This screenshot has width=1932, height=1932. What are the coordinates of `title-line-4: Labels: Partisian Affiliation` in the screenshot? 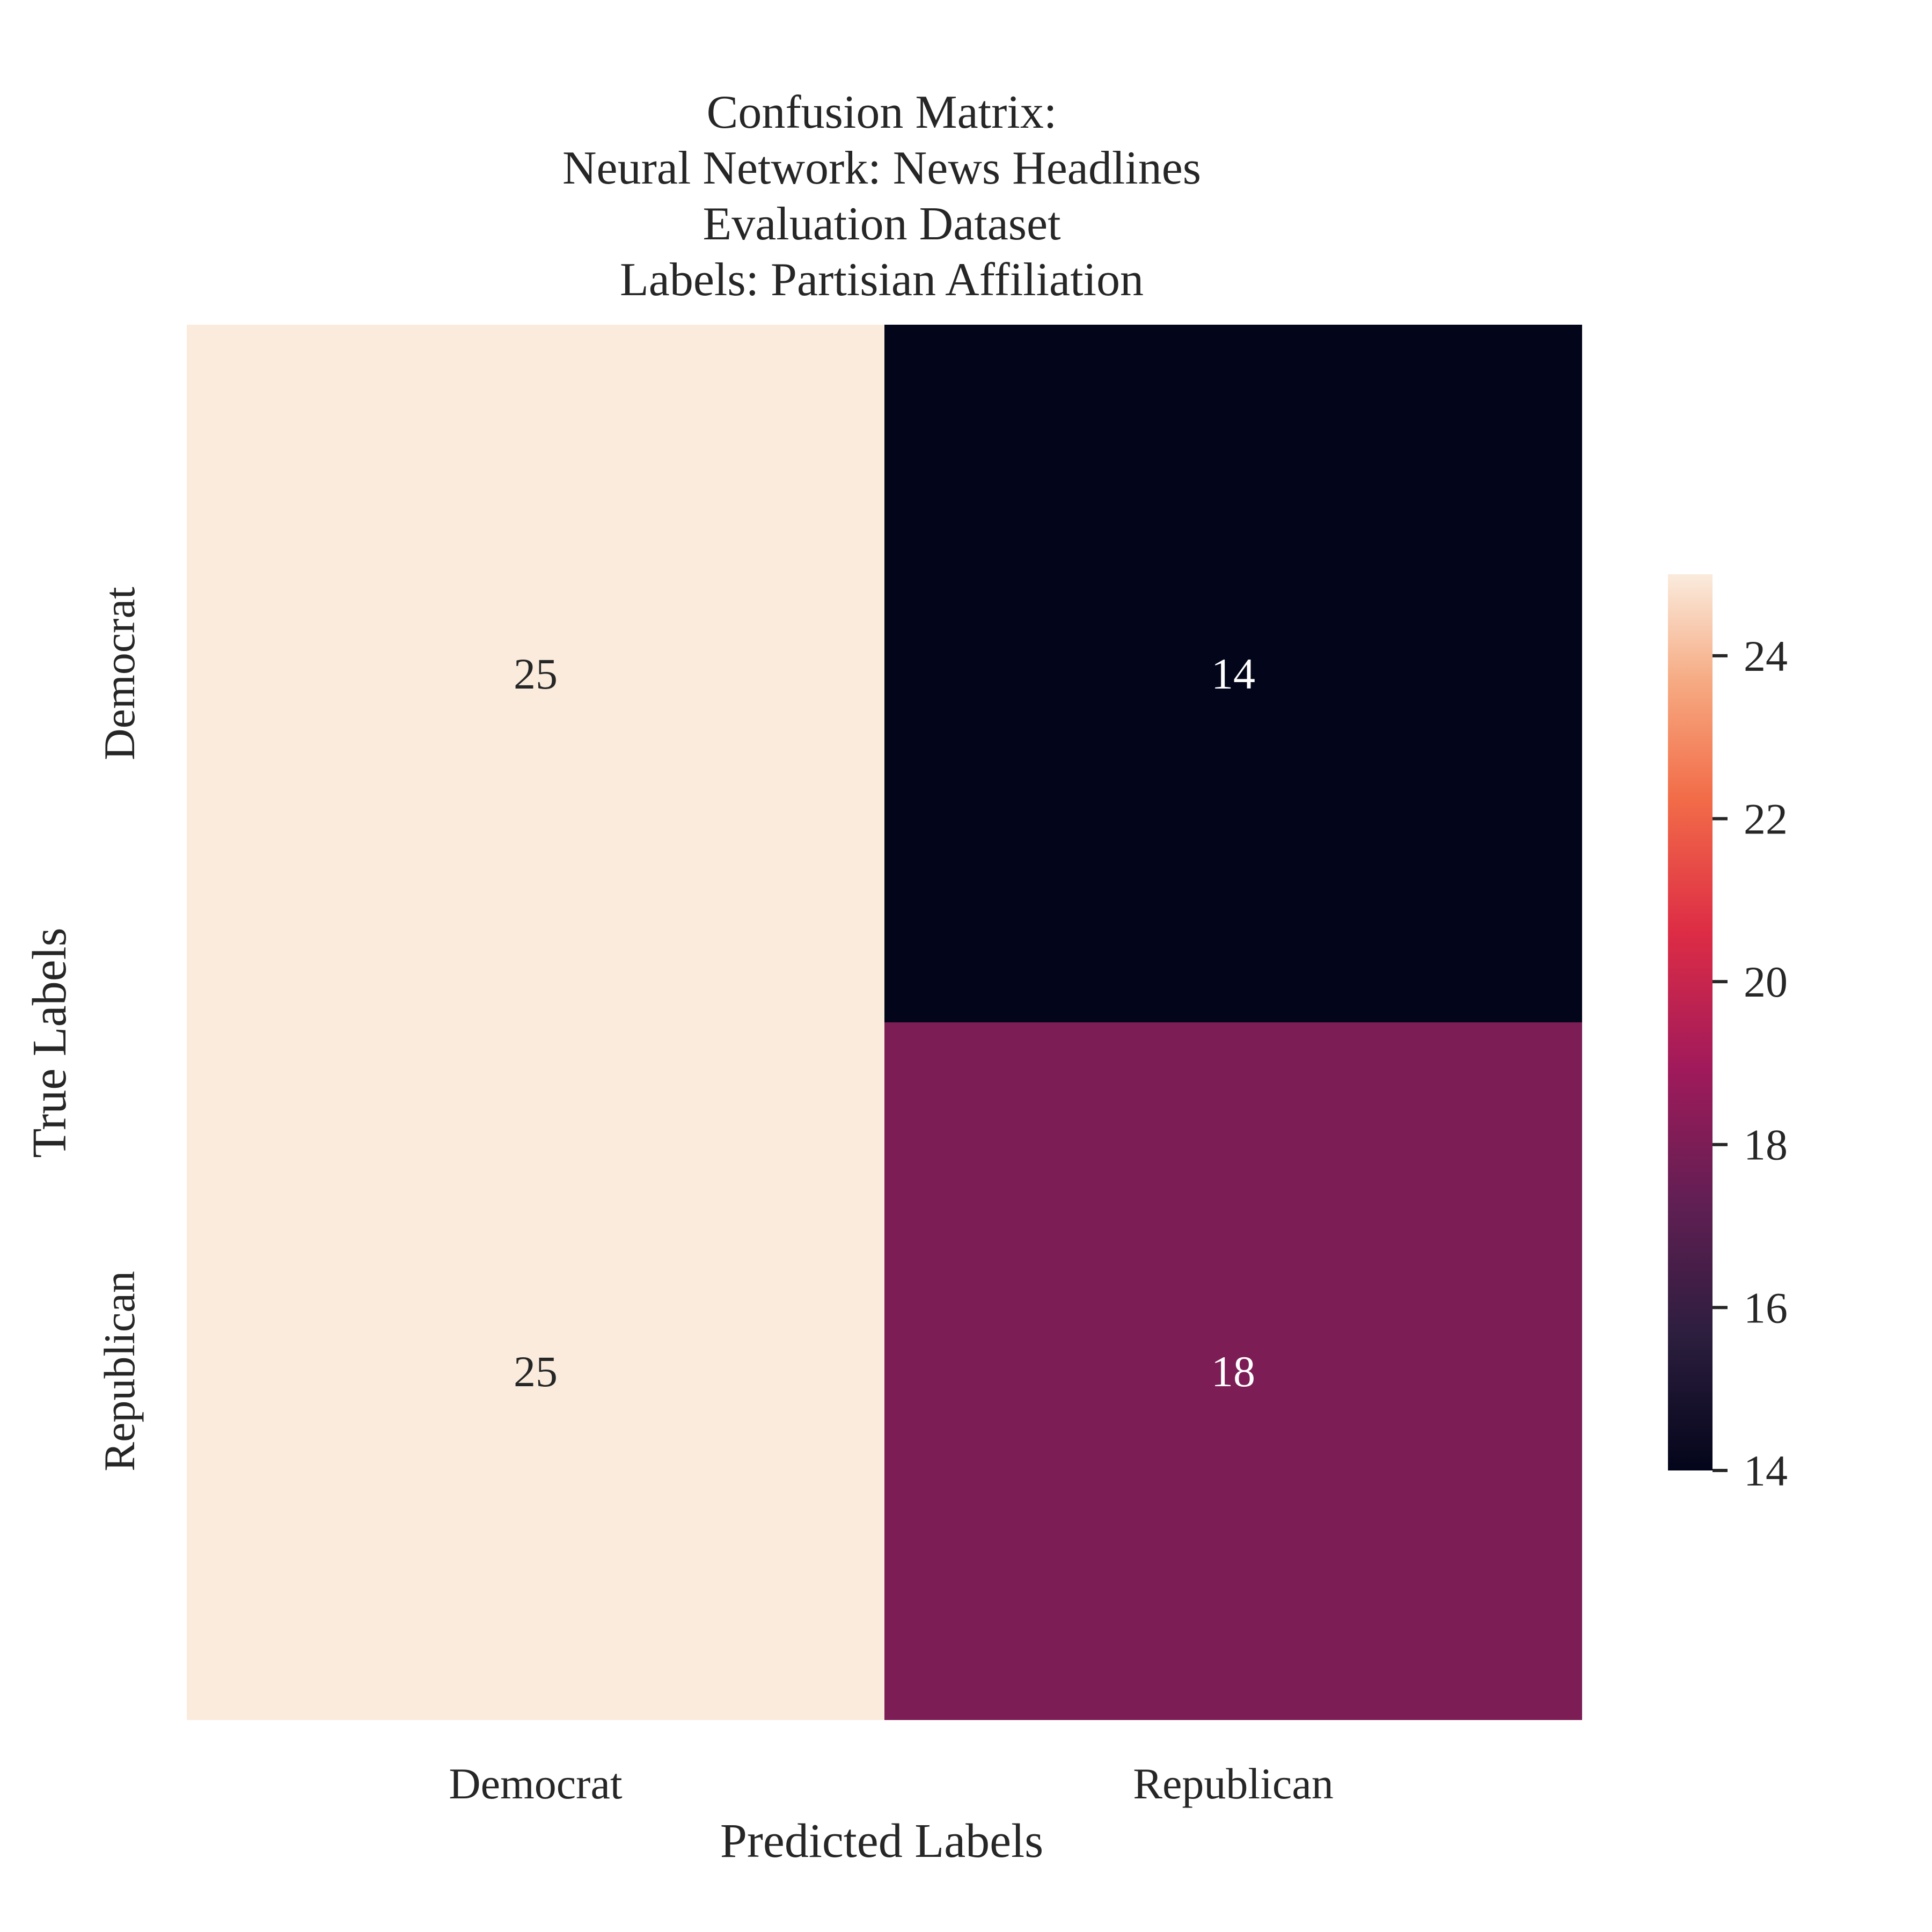 It's located at (882, 280).